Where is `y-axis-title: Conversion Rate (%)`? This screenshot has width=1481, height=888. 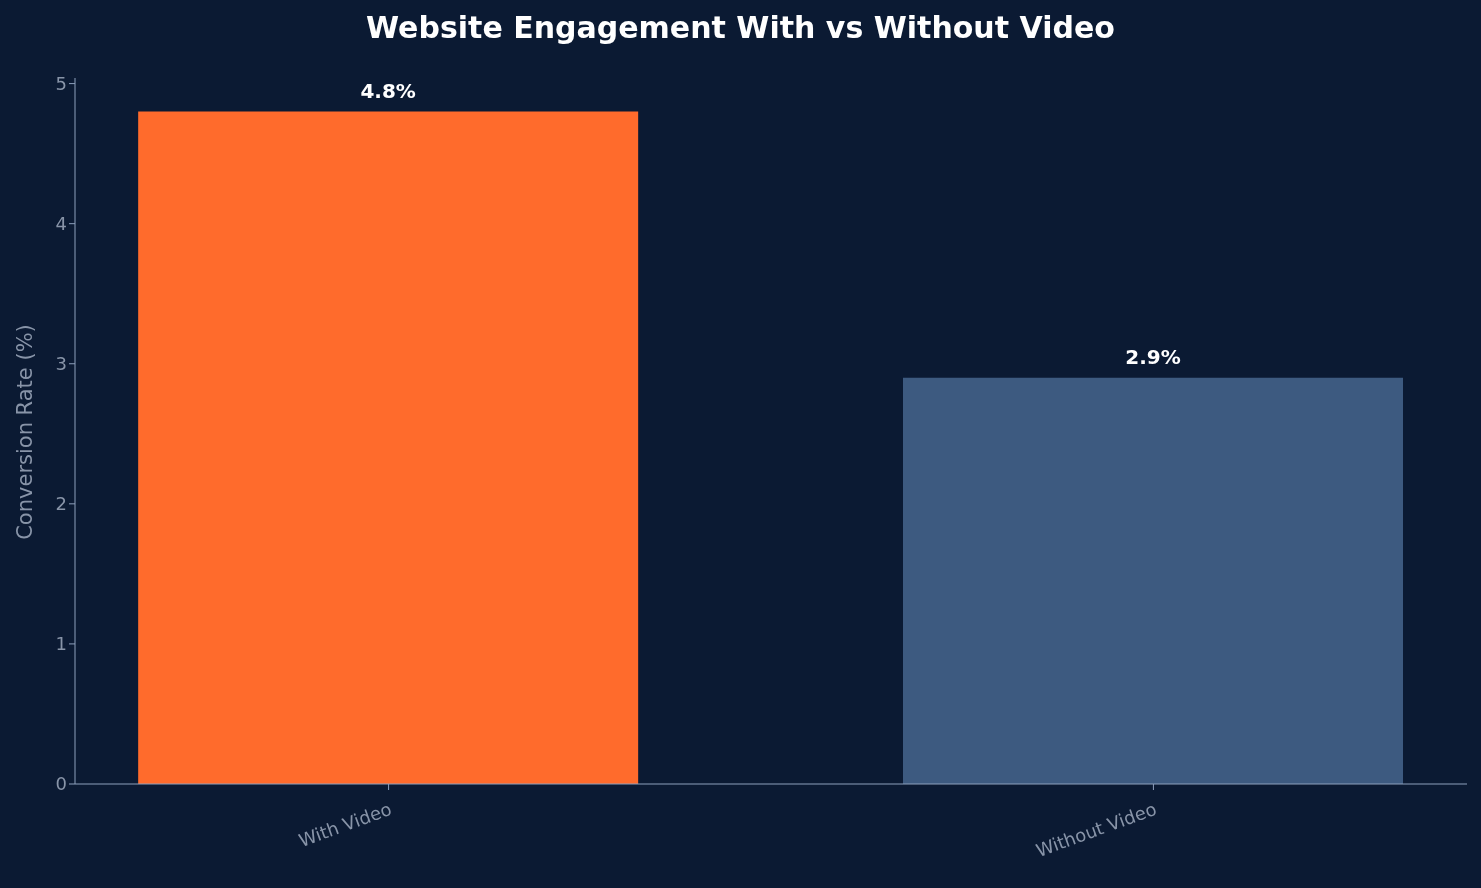
y-axis-title: Conversion Rate (%) is located at coordinates (25, 432).